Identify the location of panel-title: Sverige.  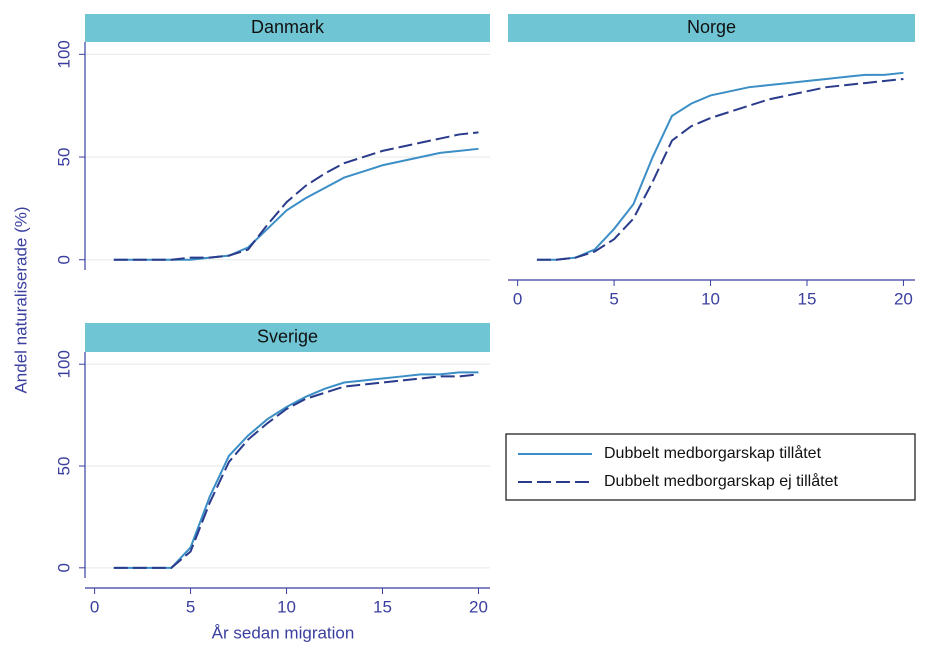
(287, 336).